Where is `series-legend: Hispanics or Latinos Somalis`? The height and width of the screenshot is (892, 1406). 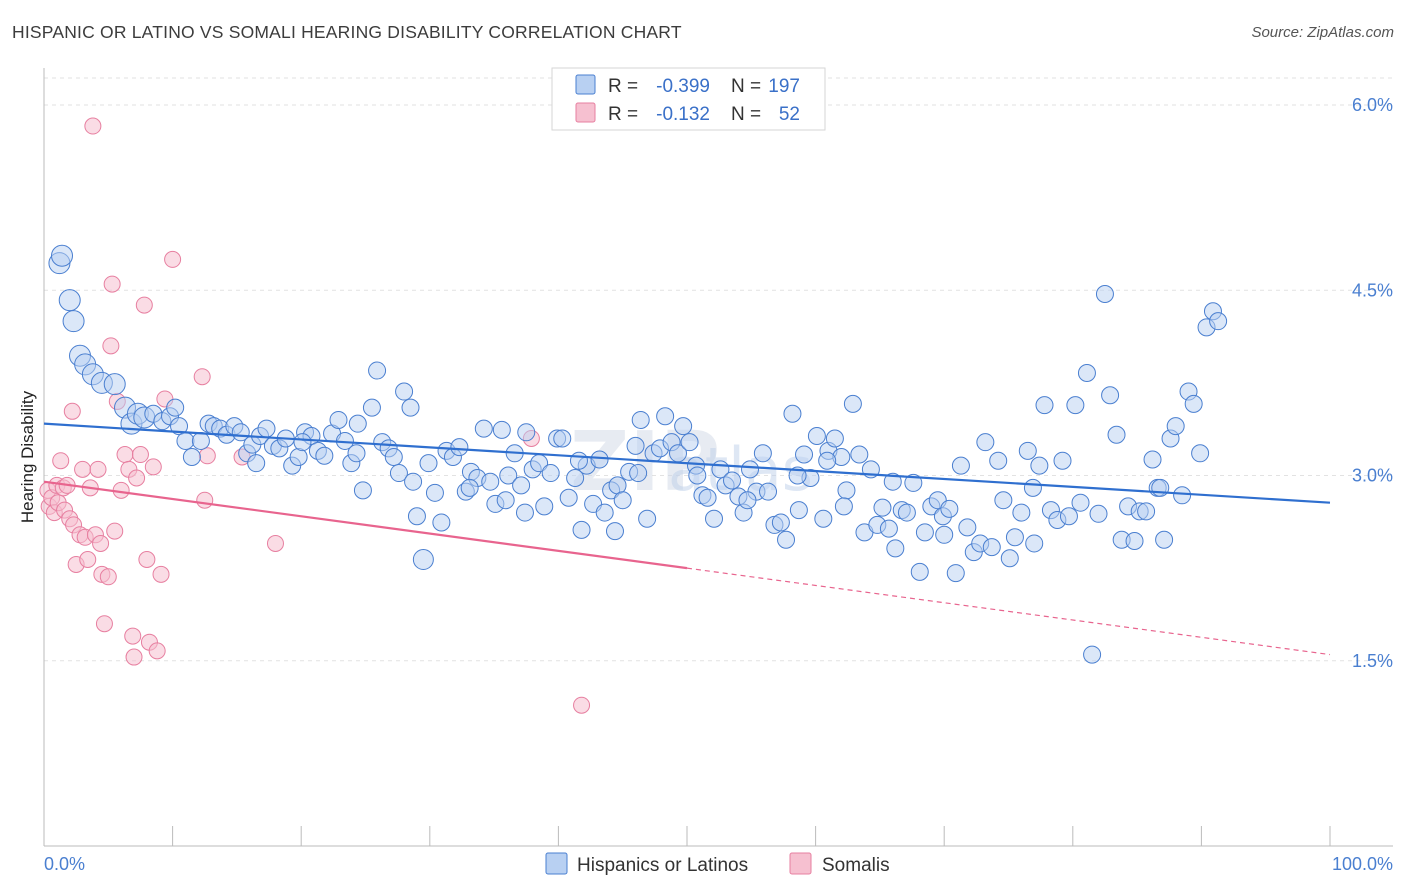 series-legend: Hispanics or Latinos Somalis is located at coordinates (717, 864).